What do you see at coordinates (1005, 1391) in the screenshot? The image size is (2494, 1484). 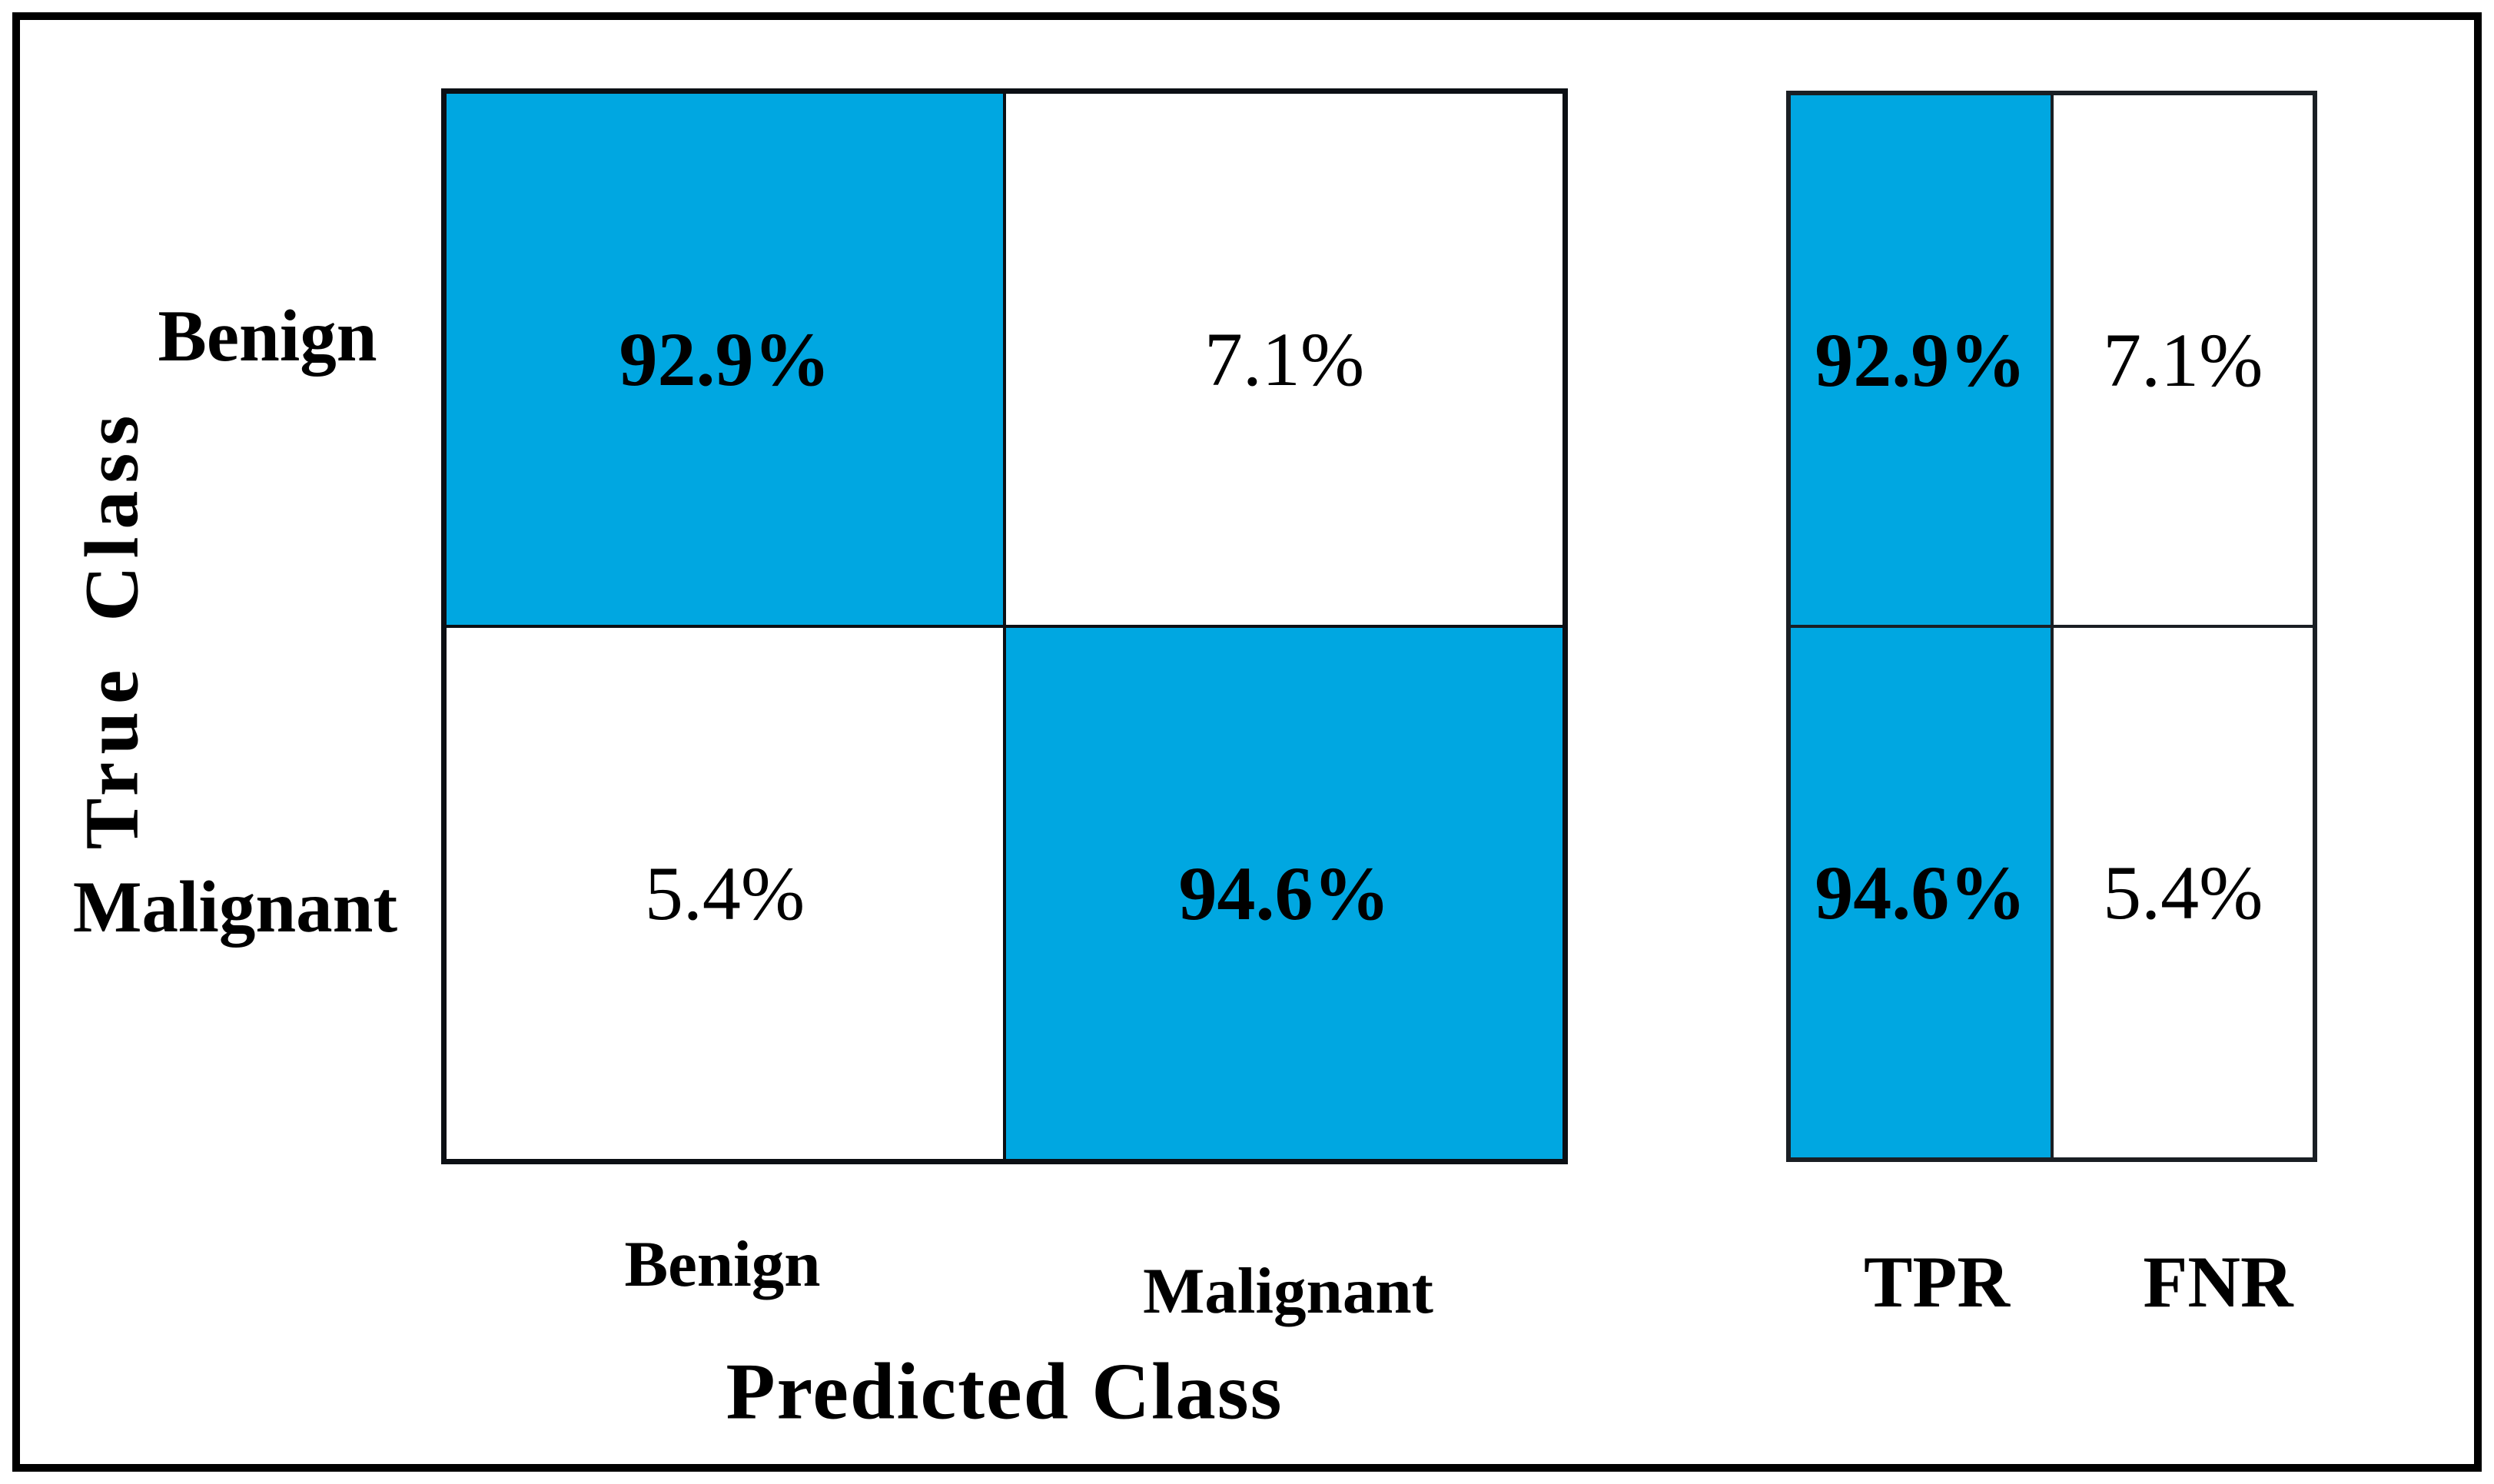 I see `x-axis-title: Predicted Class` at bounding box center [1005, 1391].